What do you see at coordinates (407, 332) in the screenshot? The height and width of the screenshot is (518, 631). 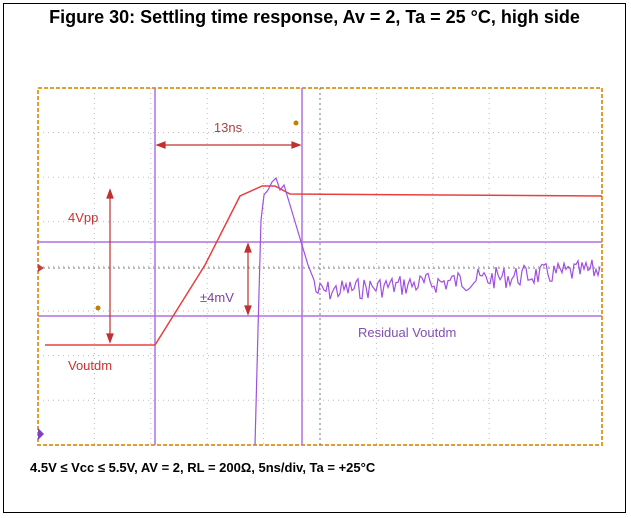 I see `residual-label: Residual Voutdm` at bounding box center [407, 332].